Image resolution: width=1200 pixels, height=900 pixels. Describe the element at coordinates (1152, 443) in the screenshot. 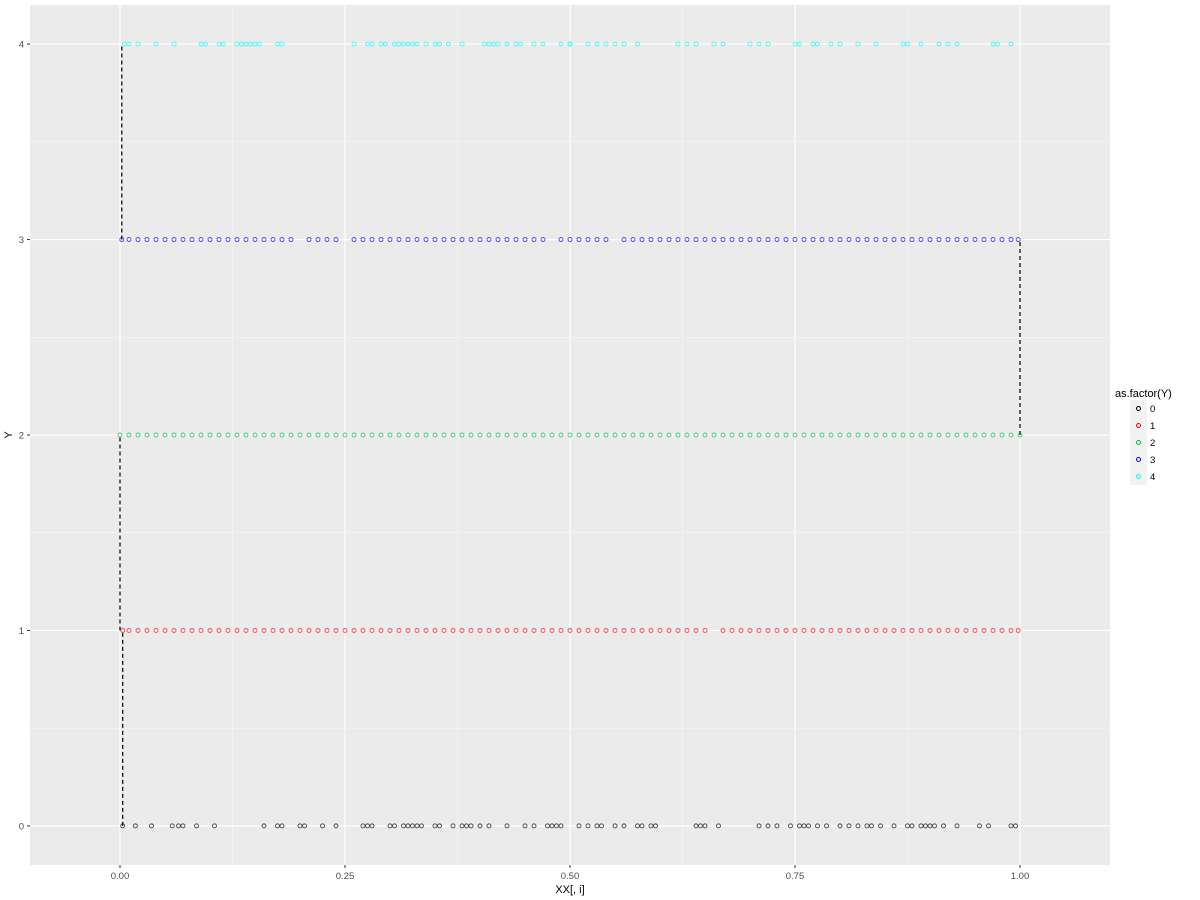

I see `legend-label: 2` at that location.